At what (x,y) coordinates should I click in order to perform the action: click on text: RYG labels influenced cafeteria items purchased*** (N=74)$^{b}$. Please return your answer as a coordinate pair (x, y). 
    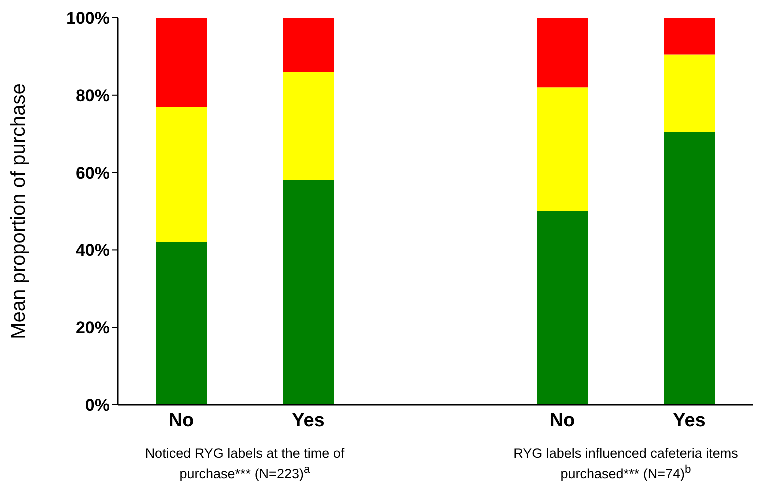
    Looking at the image, I should click on (626, 463).